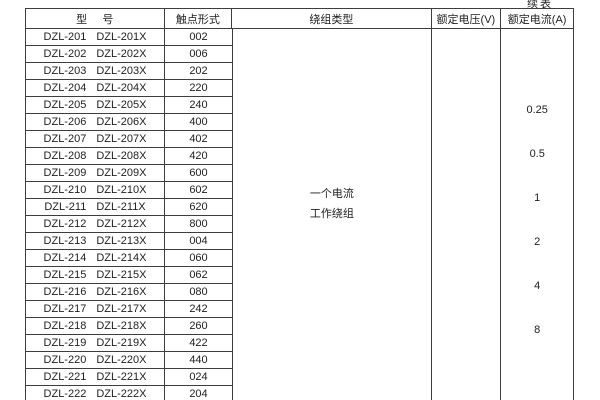  Describe the element at coordinates (199, 393) in the screenshot. I see `contact-form-cell: 204` at that location.